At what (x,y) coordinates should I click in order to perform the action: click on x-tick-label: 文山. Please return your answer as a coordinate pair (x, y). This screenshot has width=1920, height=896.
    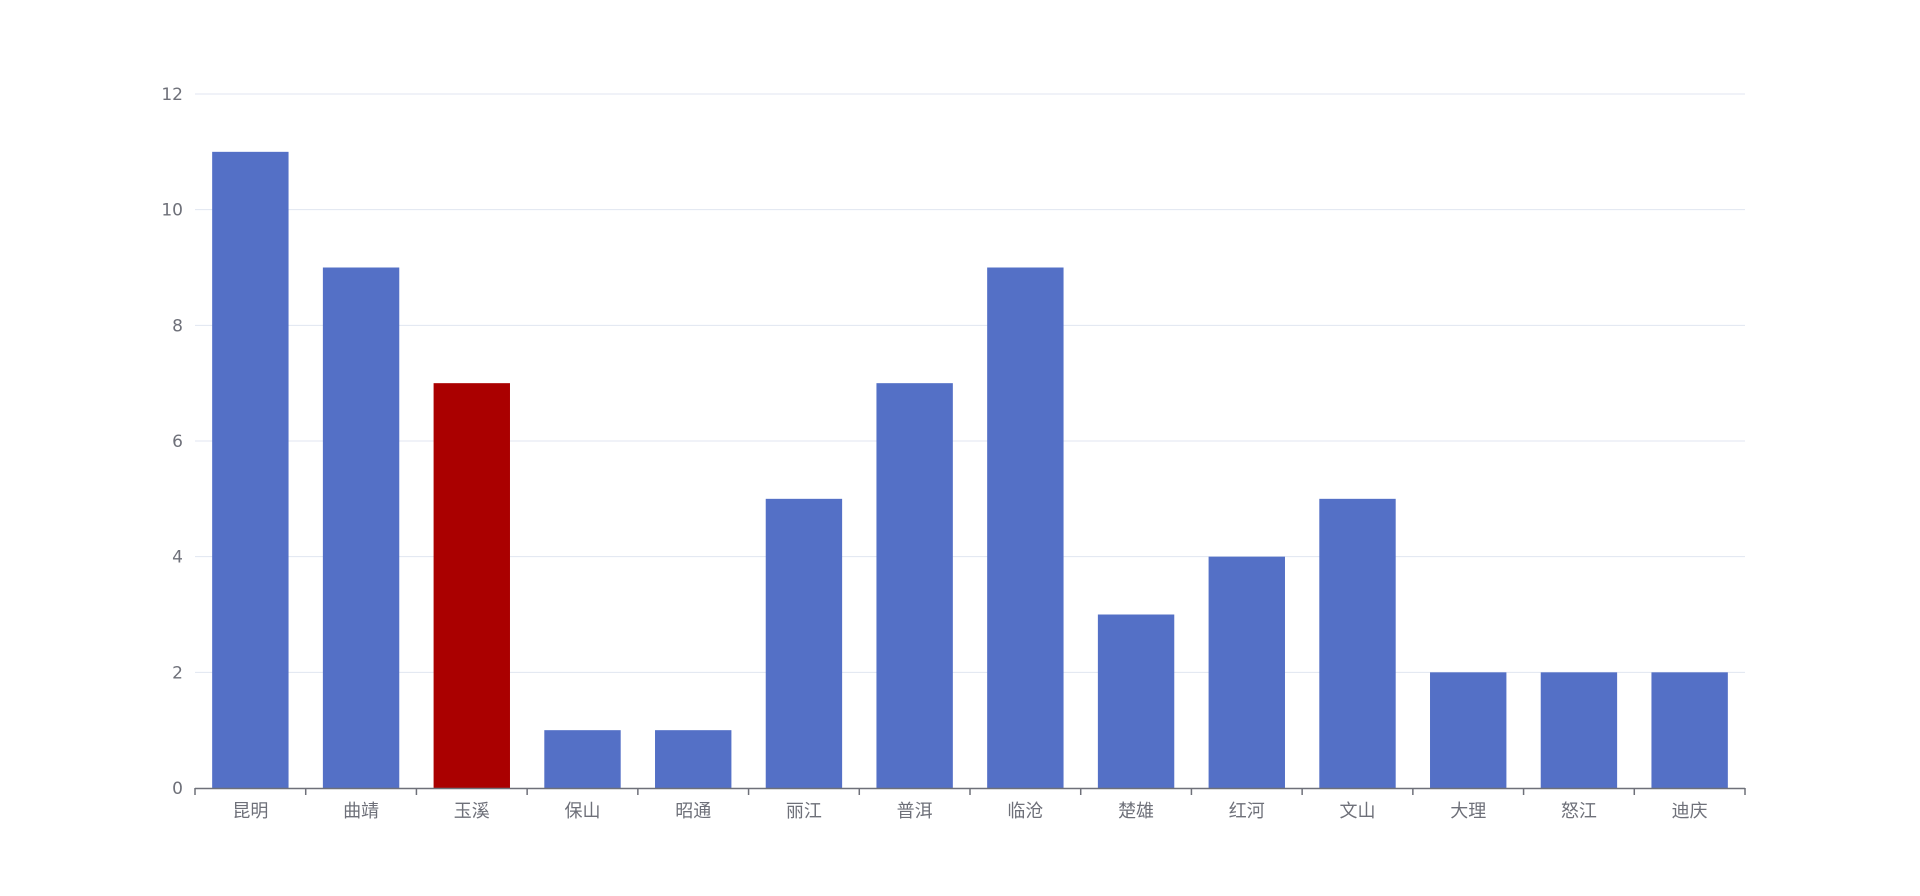
    Looking at the image, I should click on (1358, 811).